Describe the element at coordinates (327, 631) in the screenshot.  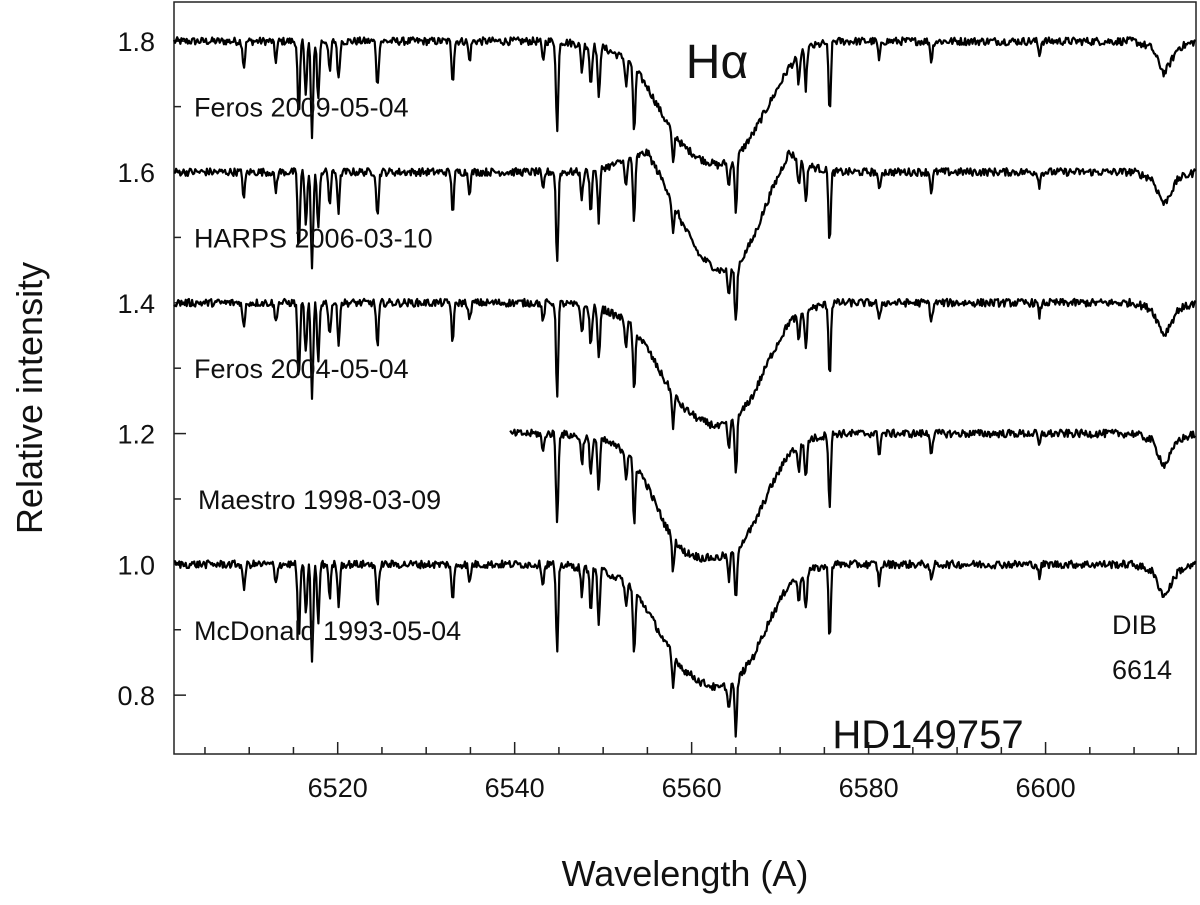
I see `series-label: McDonald 1993-05-04` at that location.